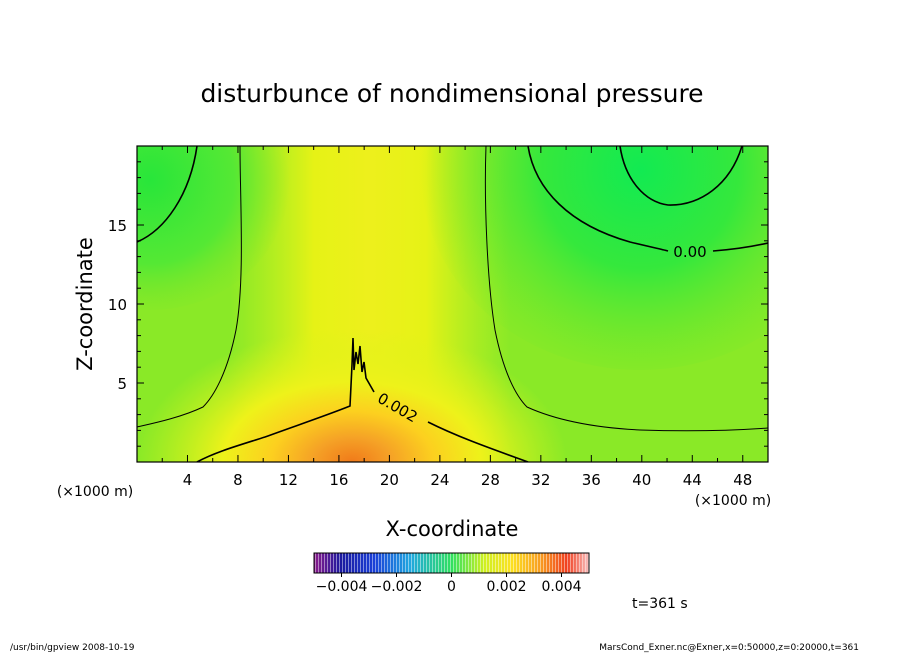  I want to click on y-tick-label: 10, so click(117, 305).